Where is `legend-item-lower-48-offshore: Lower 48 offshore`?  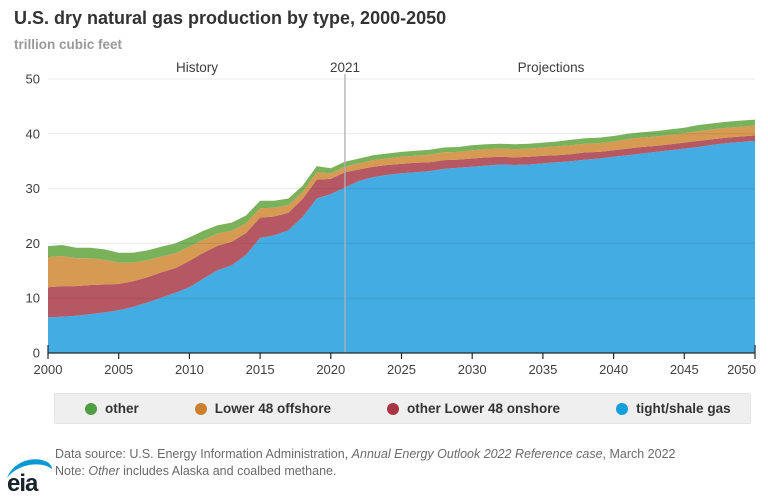 legend-item-lower-48-offshore: Lower 48 offshore is located at coordinates (263, 408).